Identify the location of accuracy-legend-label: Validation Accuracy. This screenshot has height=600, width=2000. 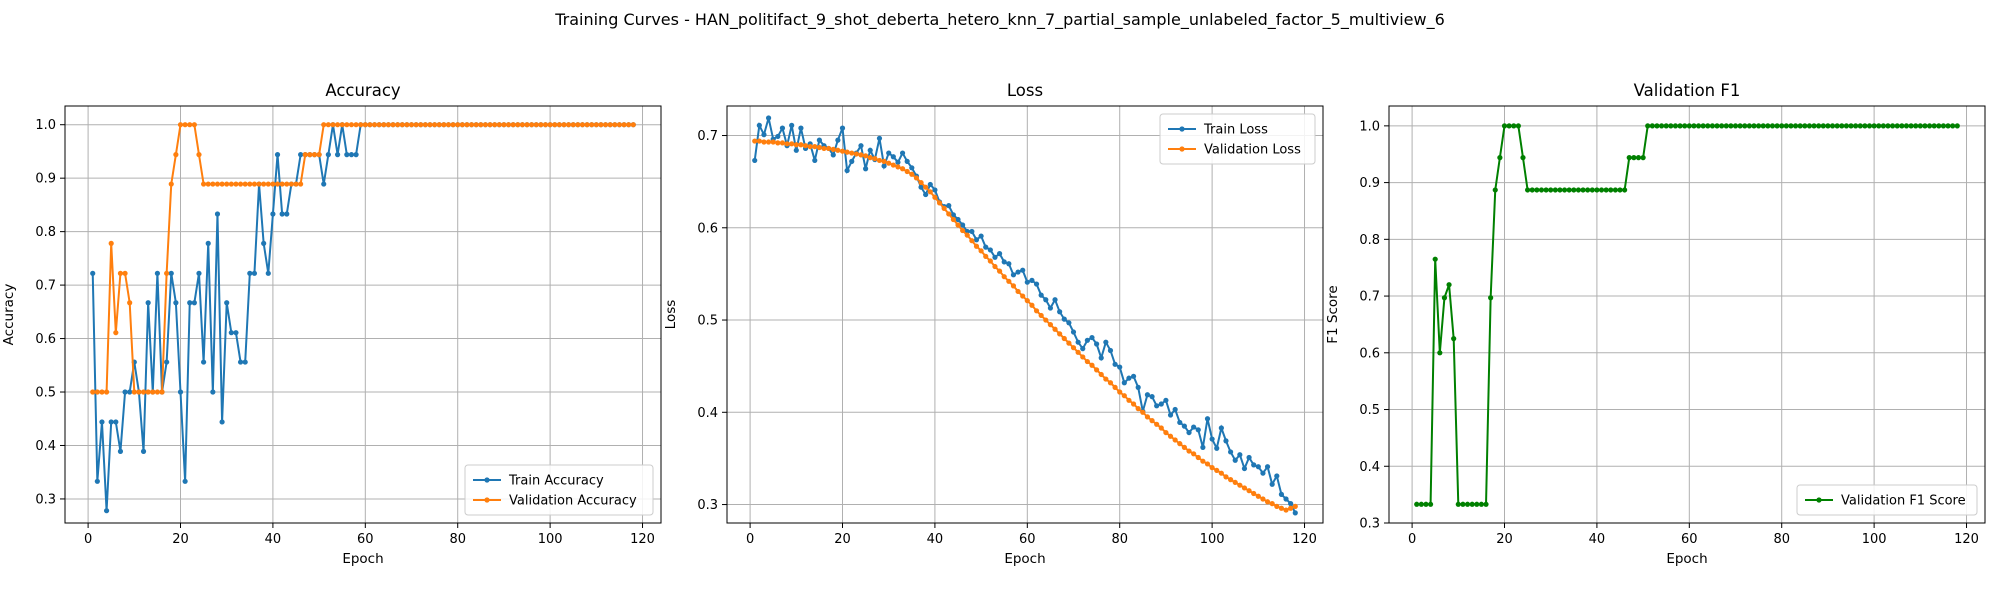
(573, 501).